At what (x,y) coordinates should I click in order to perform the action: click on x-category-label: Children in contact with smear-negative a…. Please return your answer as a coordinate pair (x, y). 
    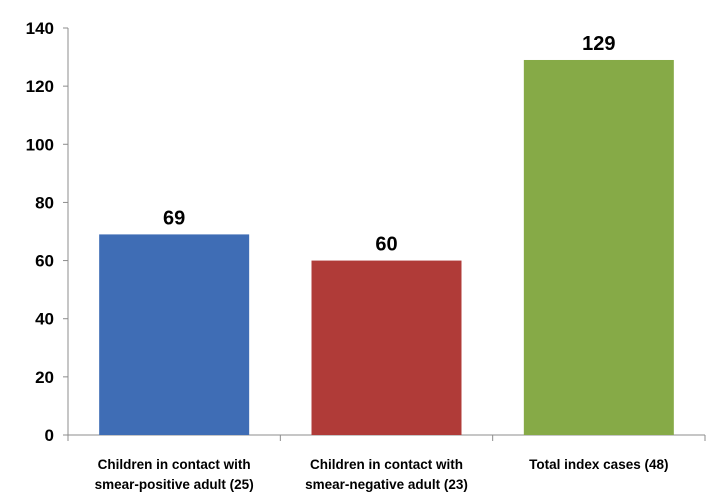
    Looking at the image, I should click on (386, 474).